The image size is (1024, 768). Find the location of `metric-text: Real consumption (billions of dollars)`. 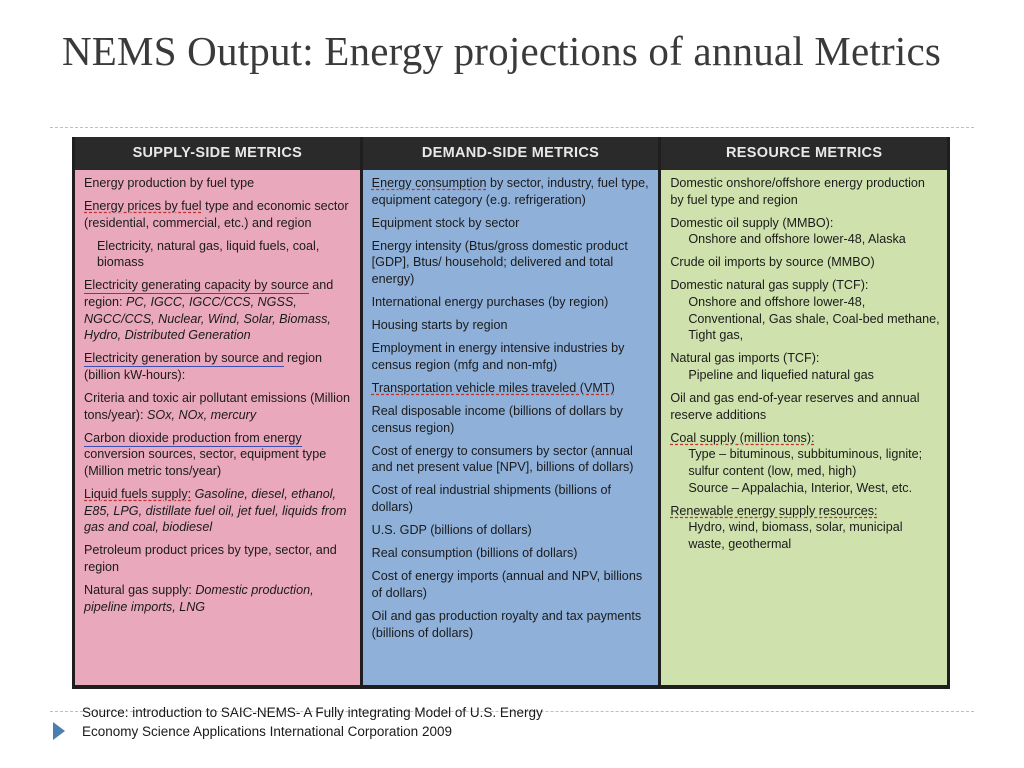

metric-text: Real consumption (billions of dollars) is located at coordinates (474, 553).